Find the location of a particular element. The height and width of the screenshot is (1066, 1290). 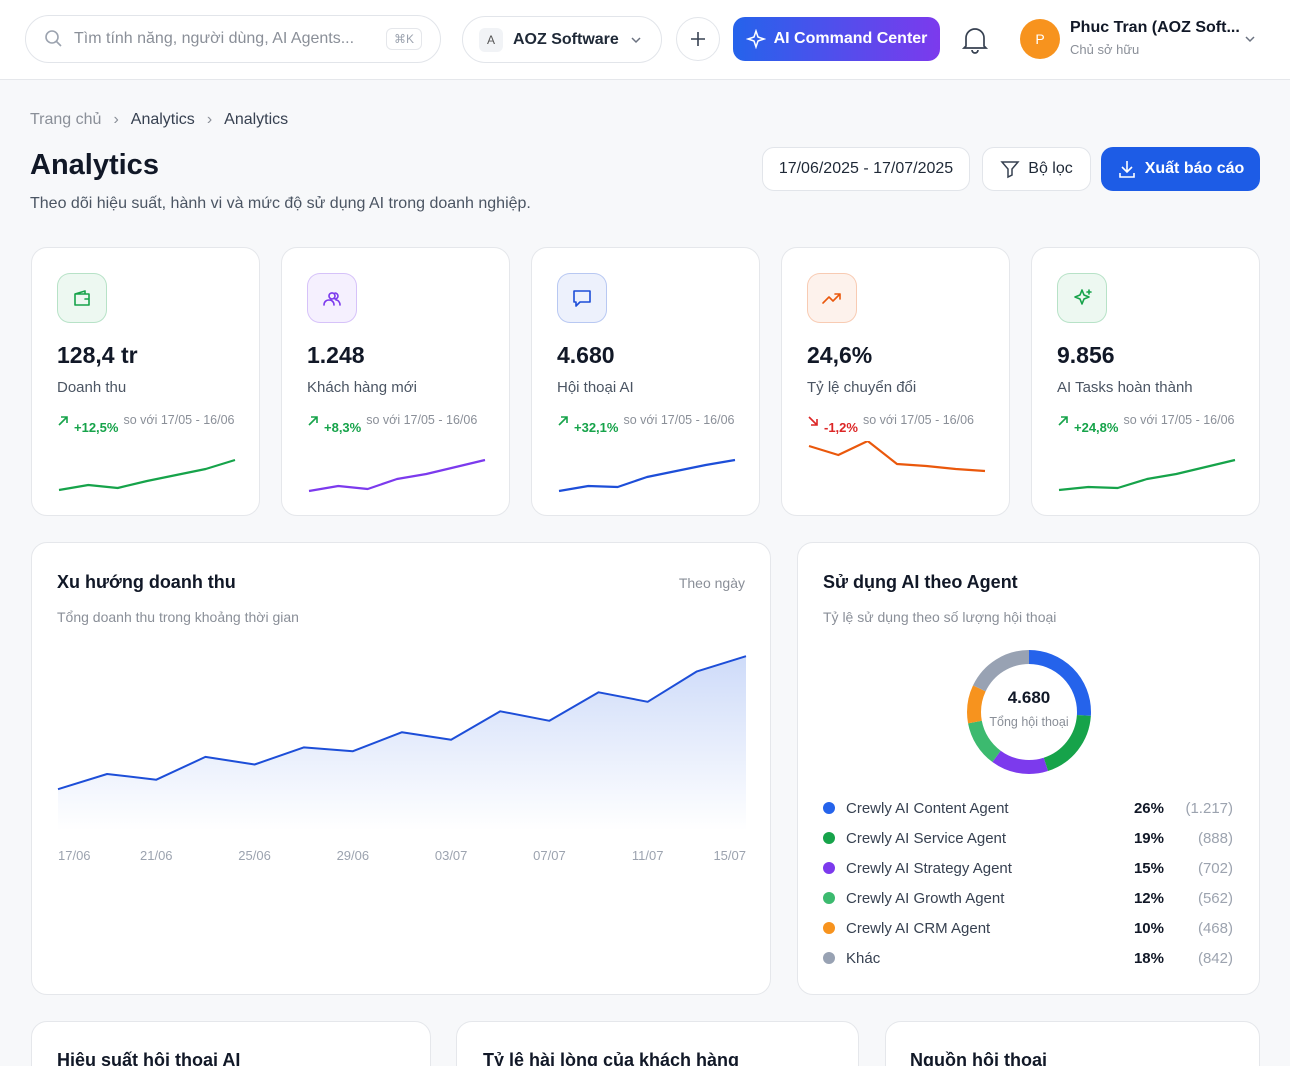

shortcut: ⌘K is located at coordinates (403, 39).